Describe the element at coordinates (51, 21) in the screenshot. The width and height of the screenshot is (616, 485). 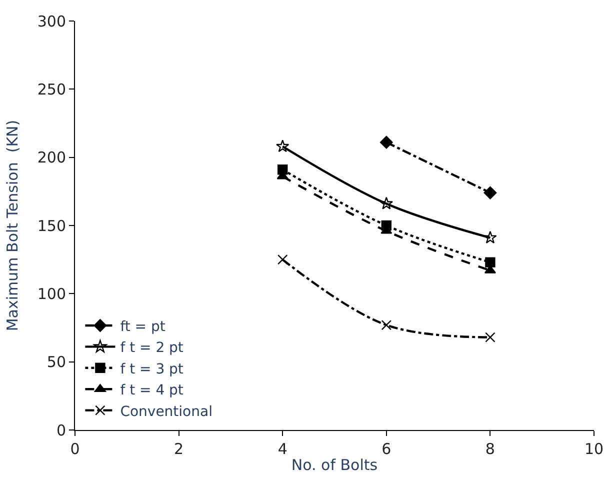
I see `y-tick-label: 300` at that location.